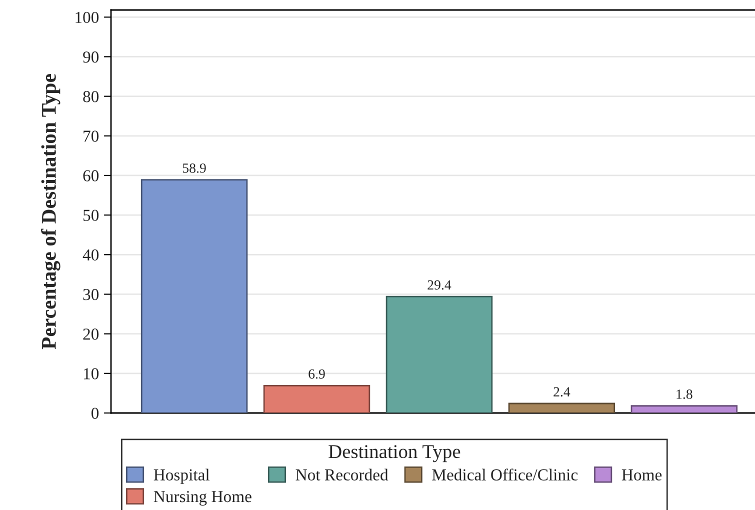  Describe the element at coordinates (90, 255) in the screenshot. I see `y-tick-label: 40` at that location.